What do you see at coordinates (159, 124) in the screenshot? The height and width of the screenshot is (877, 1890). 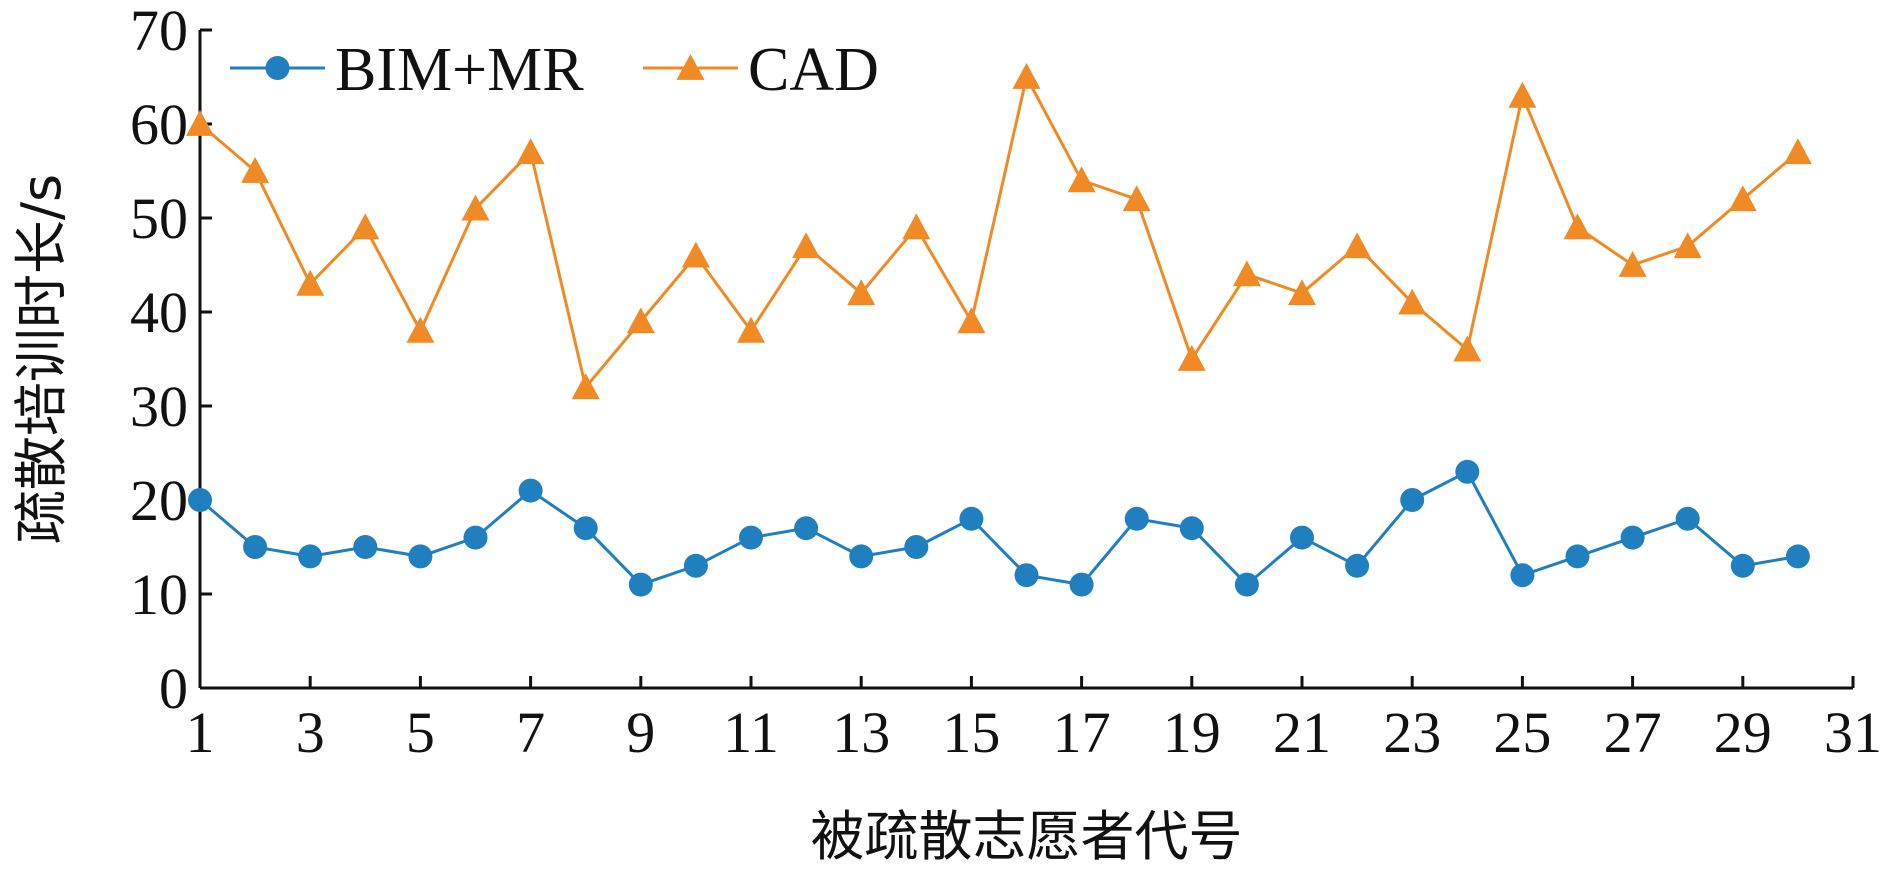 I see `y-tick-label: 60` at bounding box center [159, 124].